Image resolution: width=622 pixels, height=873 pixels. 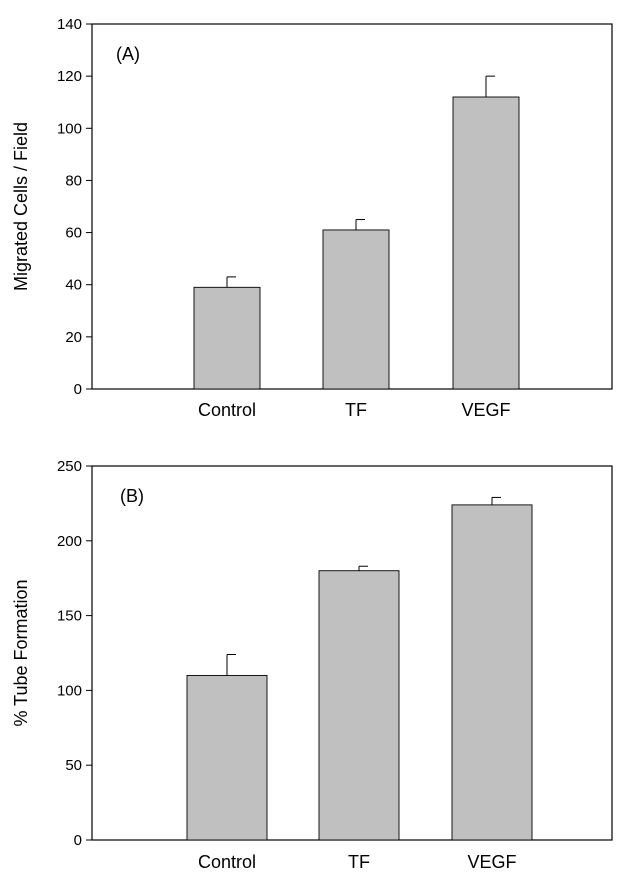 What do you see at coordinates (73, 180) in the screenshot?
I see `y-tick-label: 80` at bounding box center [73, 180].